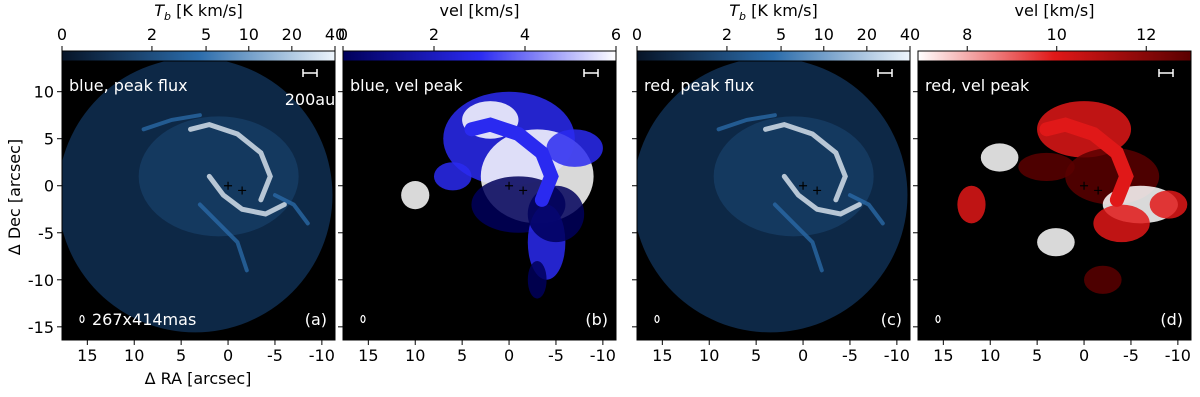 This screenshot has height=397, width=1200. I want to click on panel-title: red, peak flux, so click(699, 85).